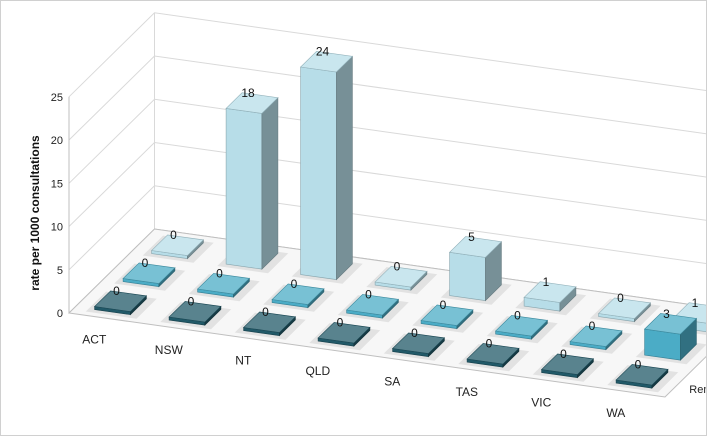  Describe the element at coordinates (666, 314) in the screenshot. I see `data-label: 3` at that location.